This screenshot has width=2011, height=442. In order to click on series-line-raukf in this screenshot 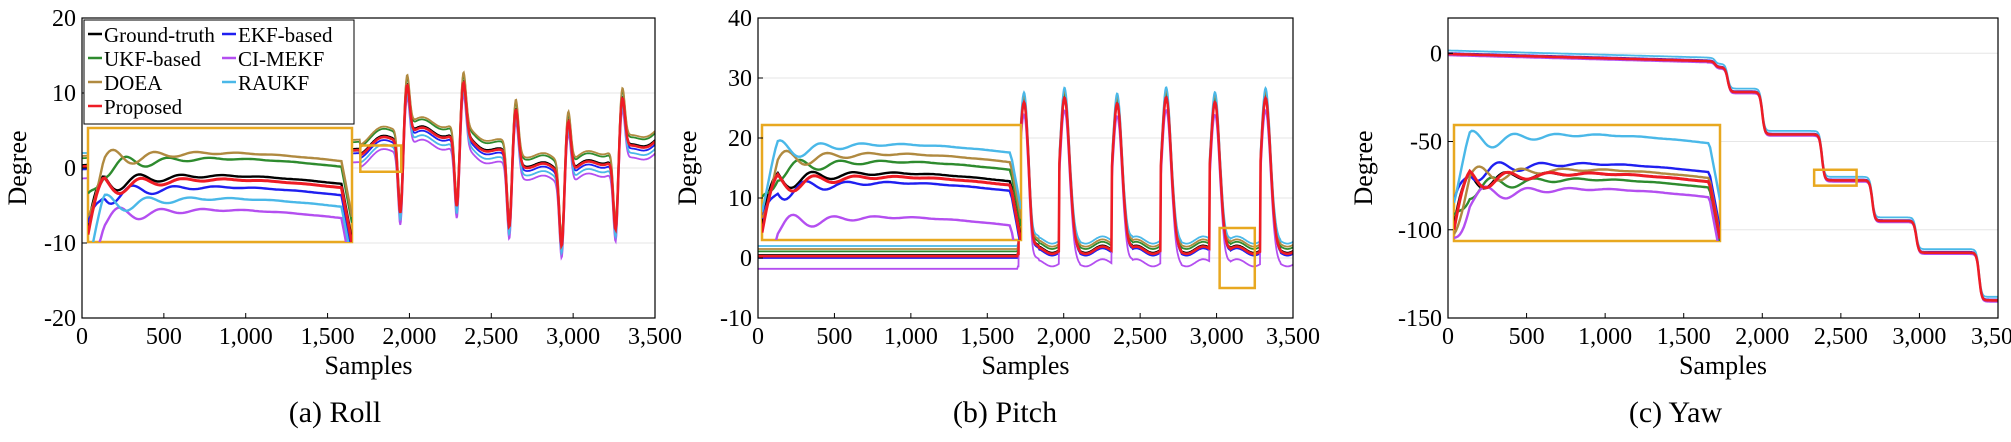, I will do `click(1025, 166)`.